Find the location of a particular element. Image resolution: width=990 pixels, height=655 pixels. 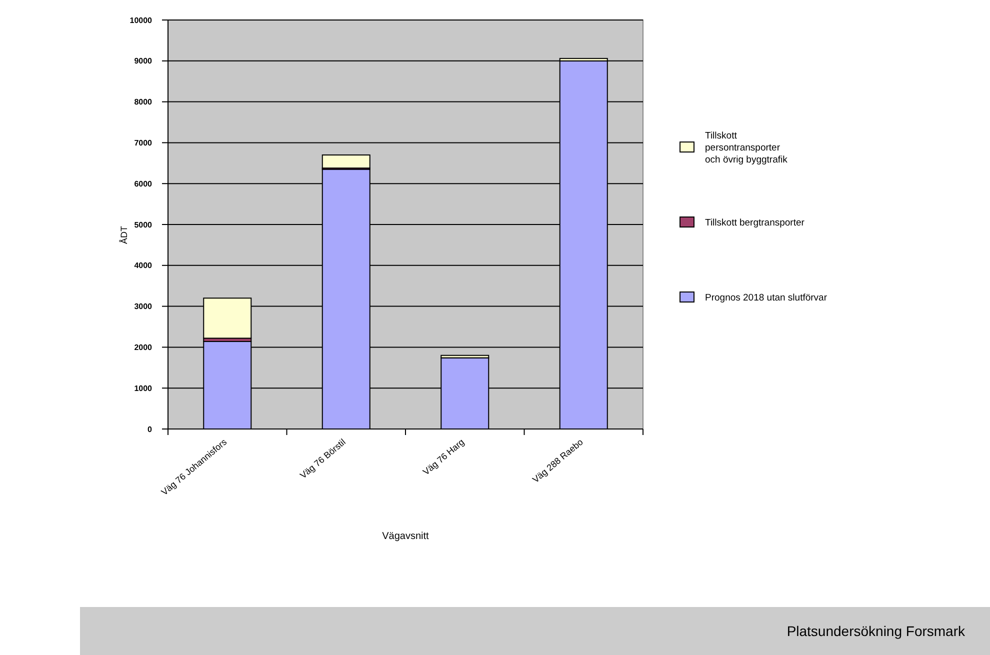

y-tick-label: 6000 is located at coordinates (143, 183).